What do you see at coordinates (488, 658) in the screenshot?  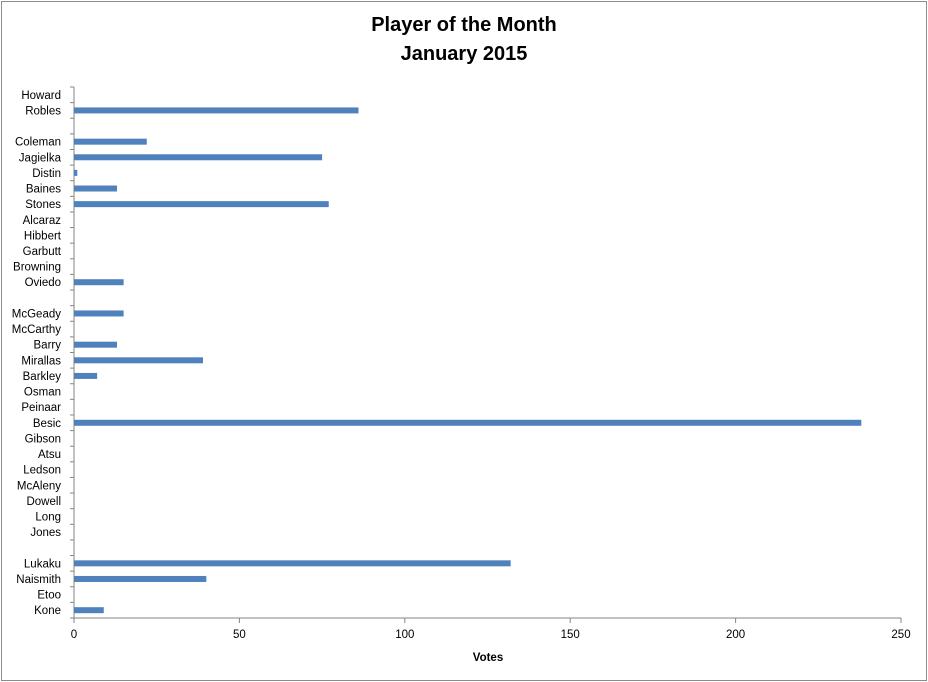 I see `x-axis-label: Votes` at bounding box center [488, 658].